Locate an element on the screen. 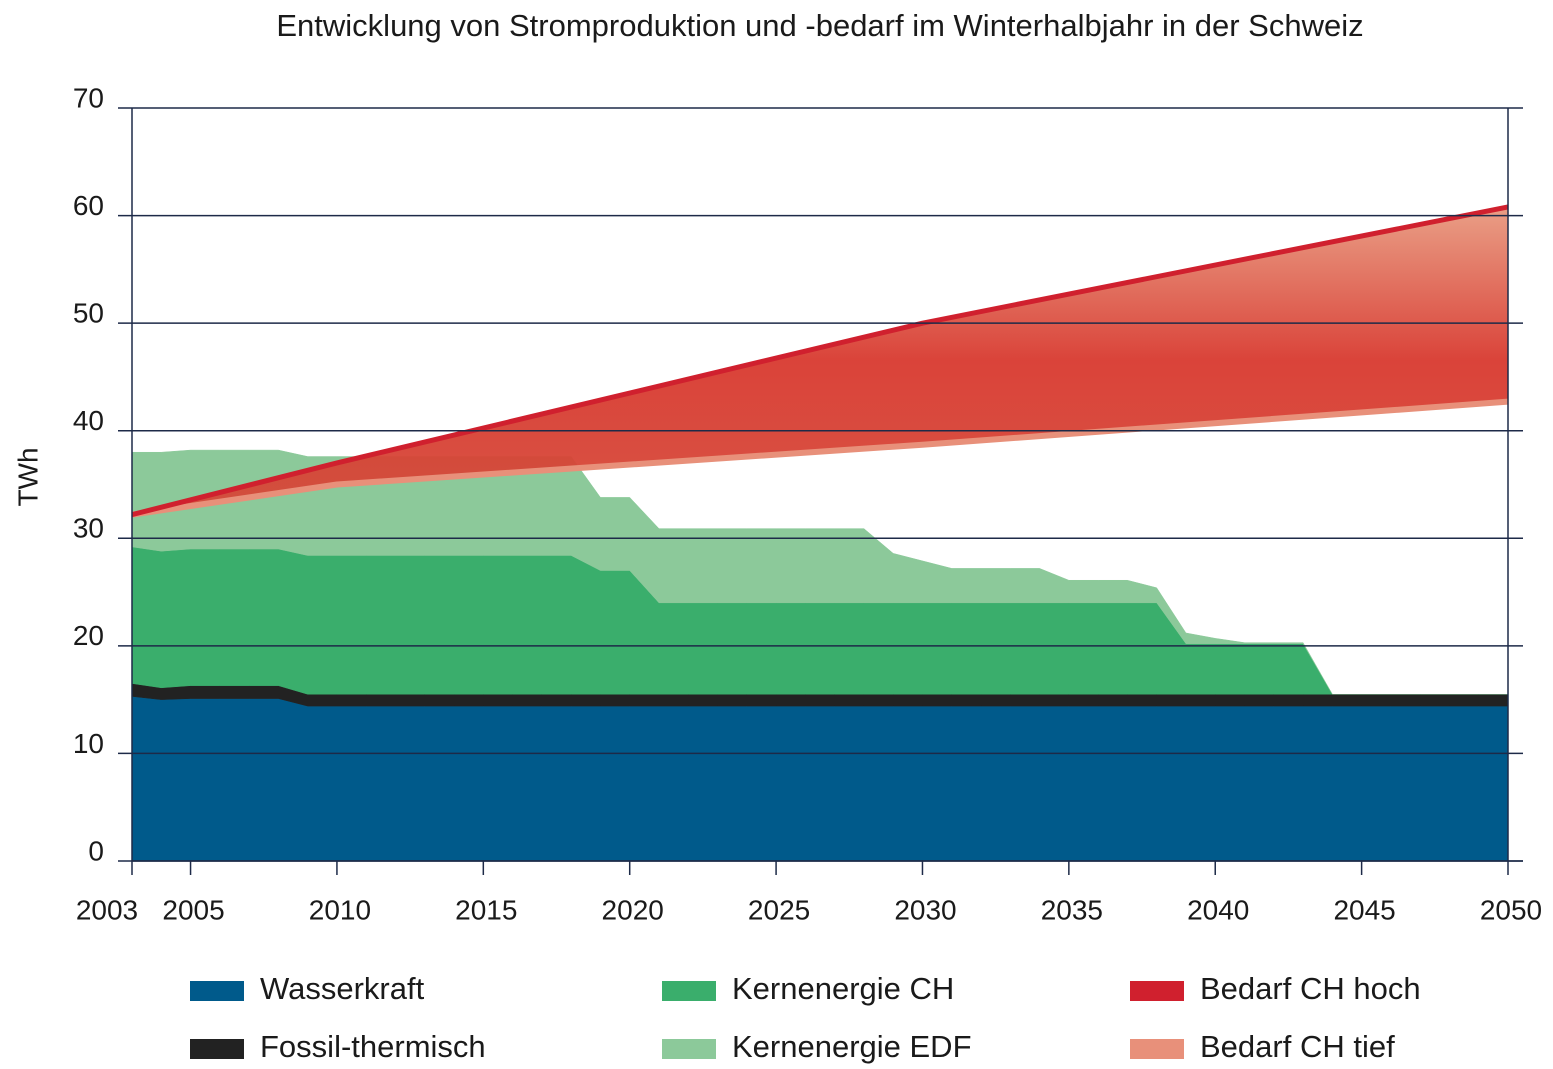 The height and width of the screenshot is (1069, 1553). y-axis-label: TWh is located at coordinates (27, 476).